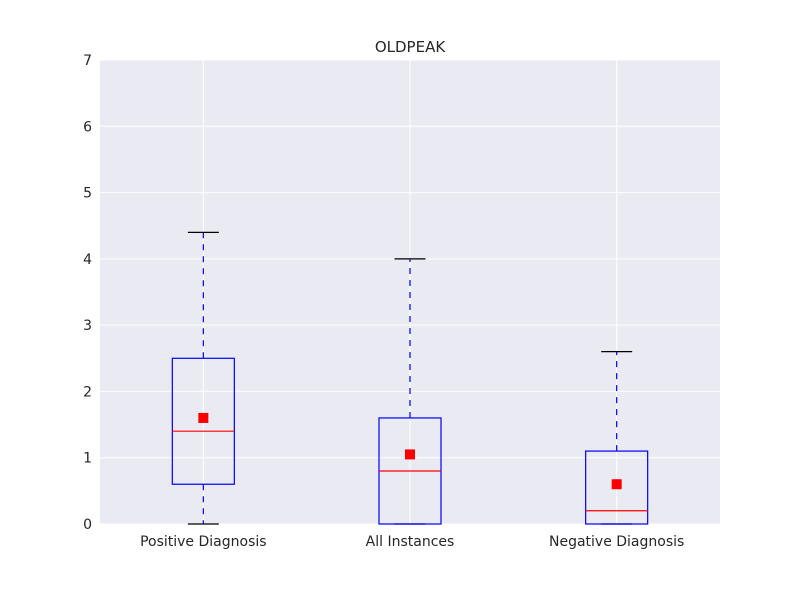 This screenshot has height=600, width=800. Describe the element at coordinates (203, 542) in the screenshot. I see `x-tick-label: Positive Diagnosis` at that location.